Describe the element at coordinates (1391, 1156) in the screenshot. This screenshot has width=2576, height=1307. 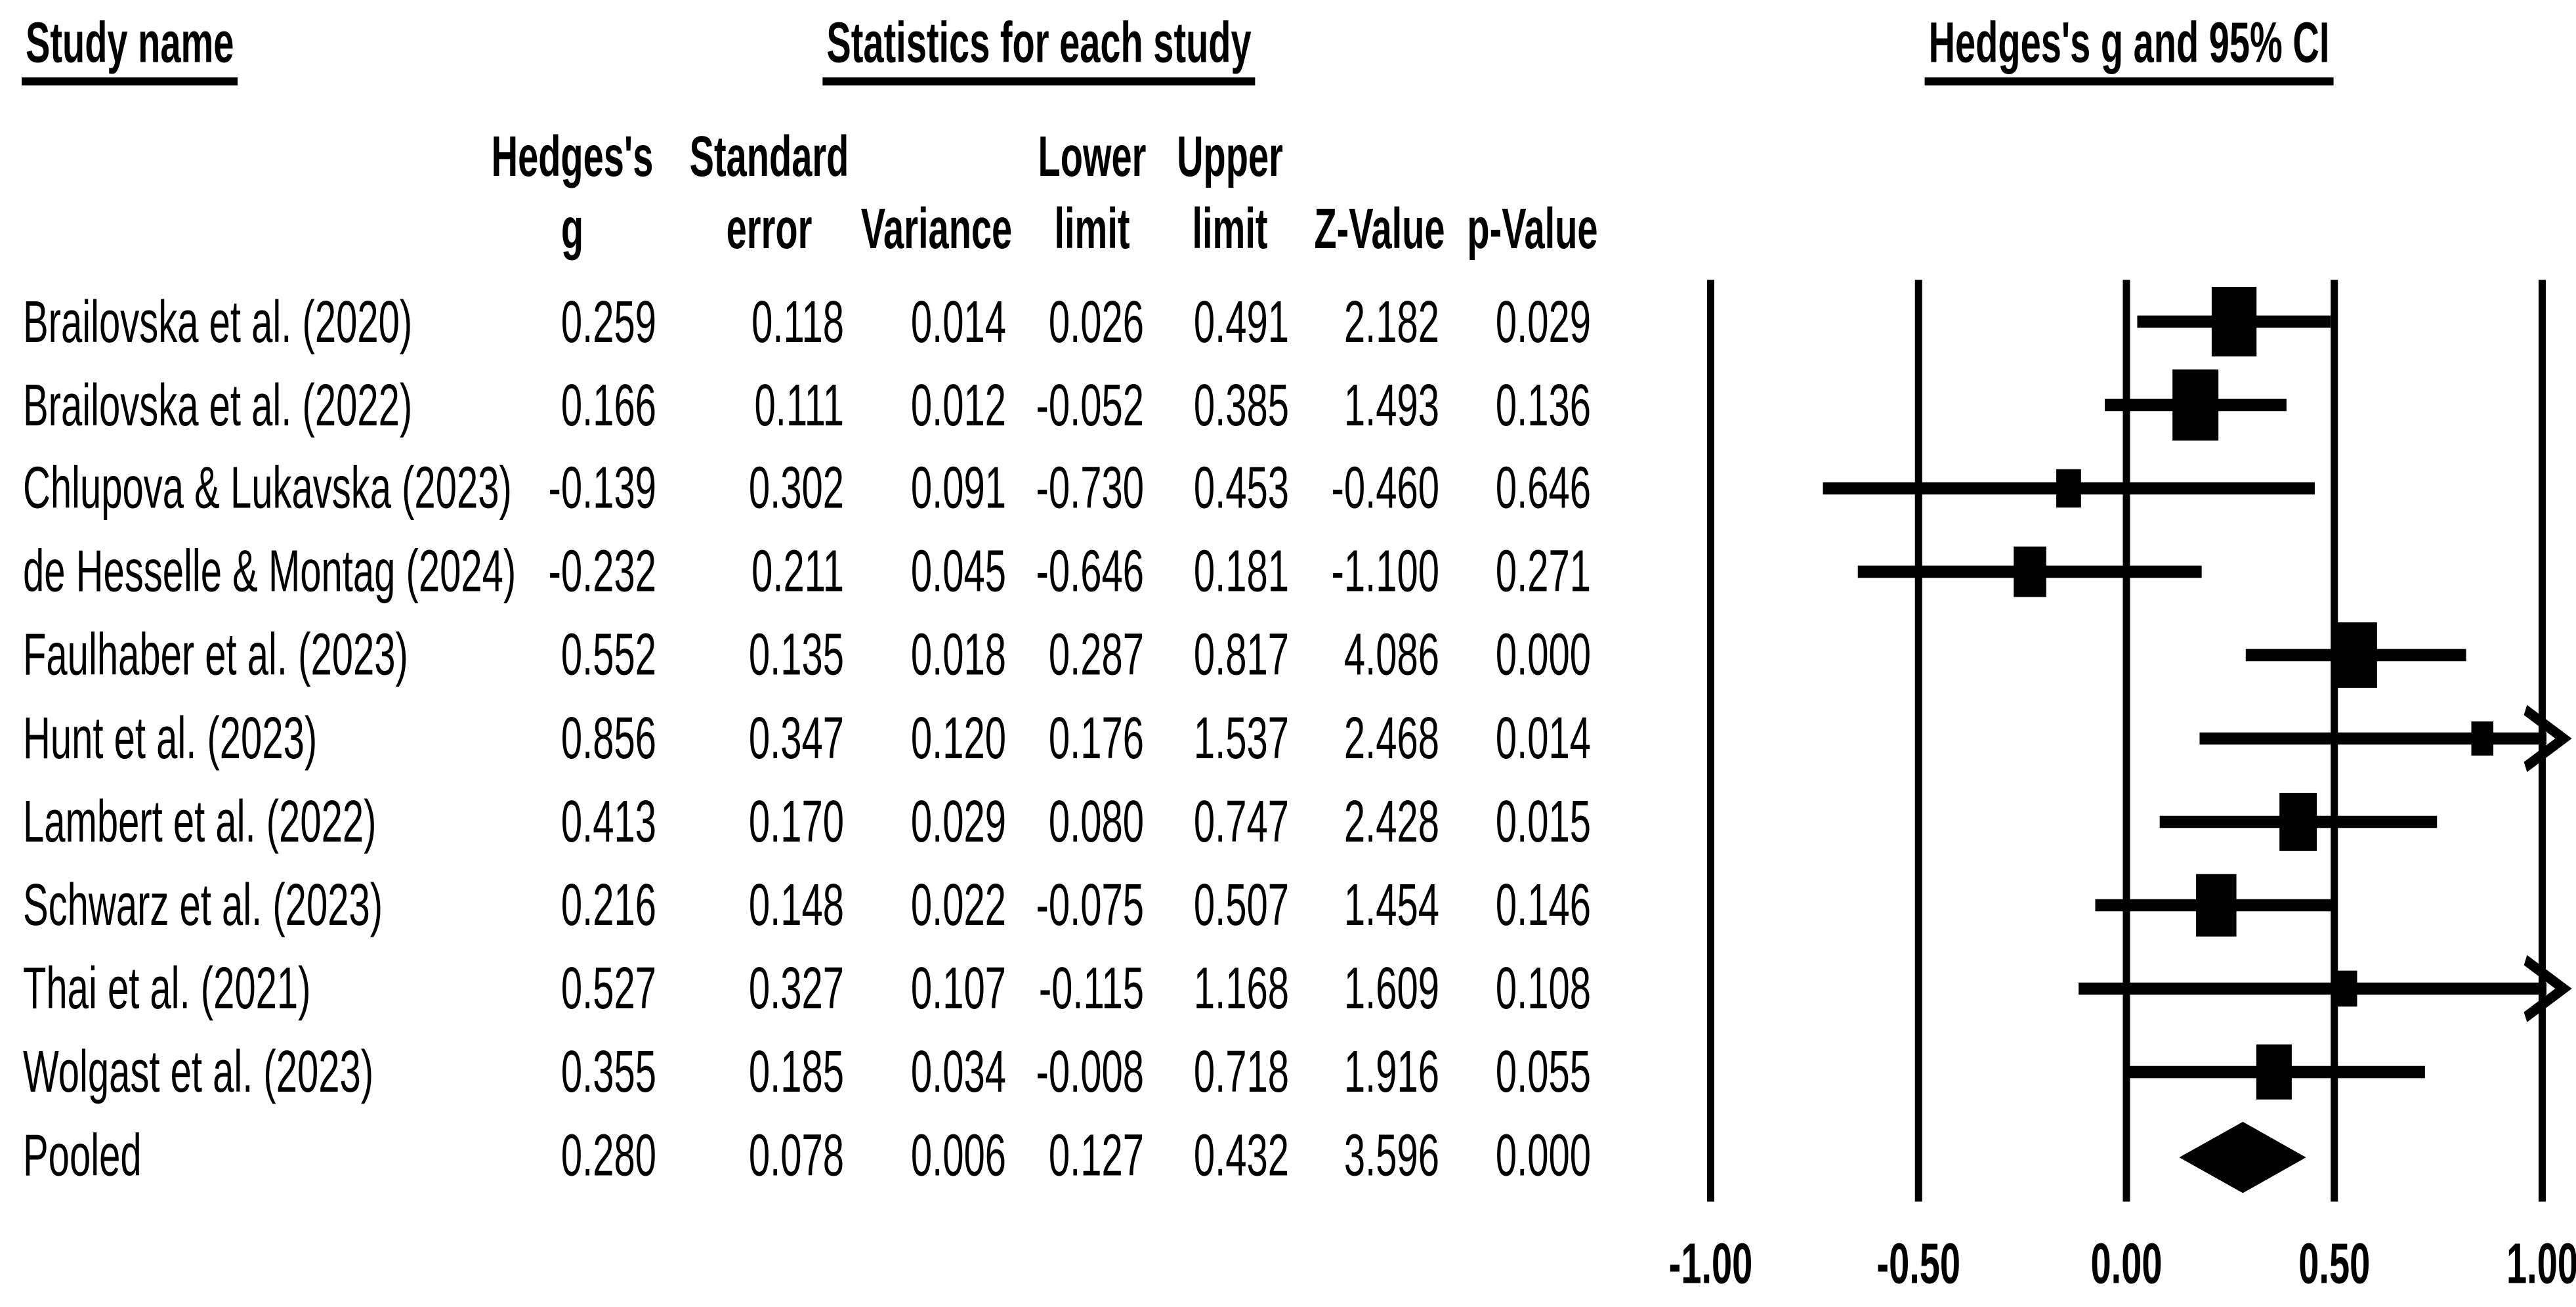
I see `z-value-cell: 3.596` at that location.